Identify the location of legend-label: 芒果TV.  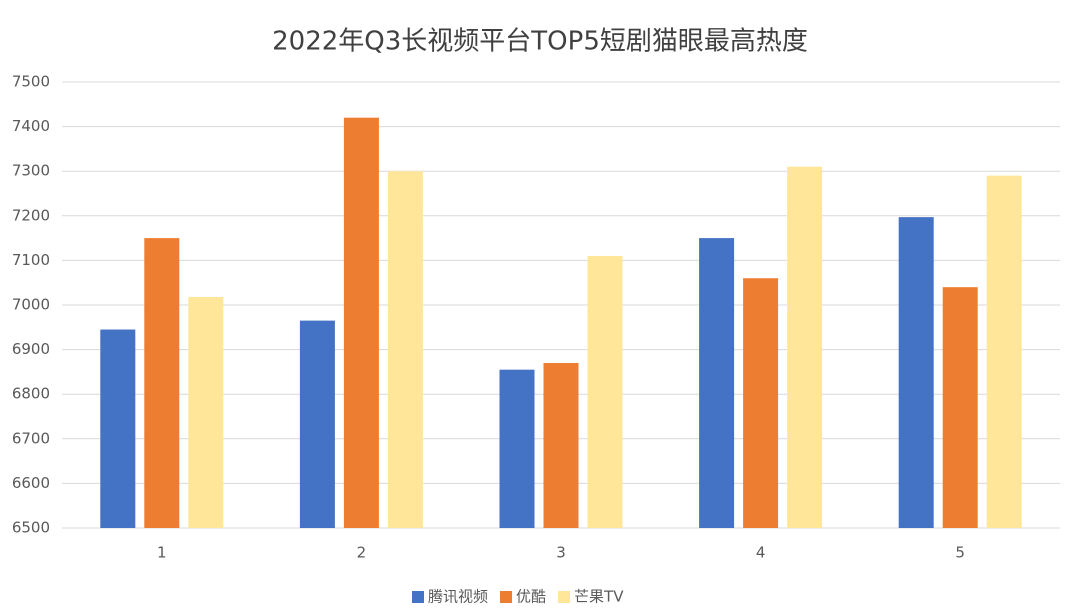
(599, 597).